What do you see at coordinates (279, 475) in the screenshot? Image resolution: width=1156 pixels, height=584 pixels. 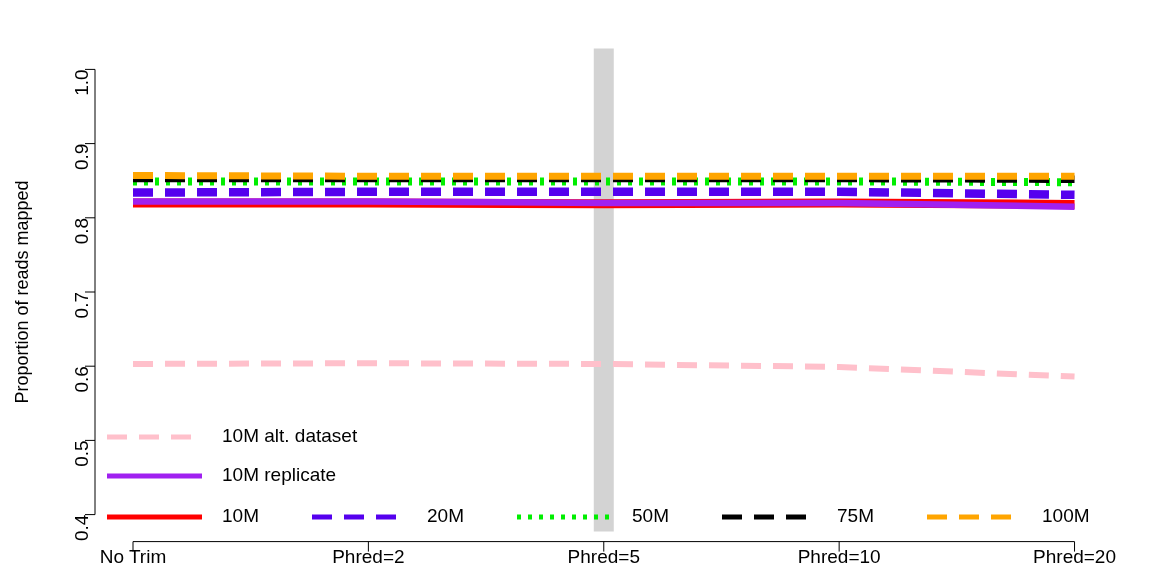 I see `legend-label: 10M replicate` at bounding box center [279, 475].